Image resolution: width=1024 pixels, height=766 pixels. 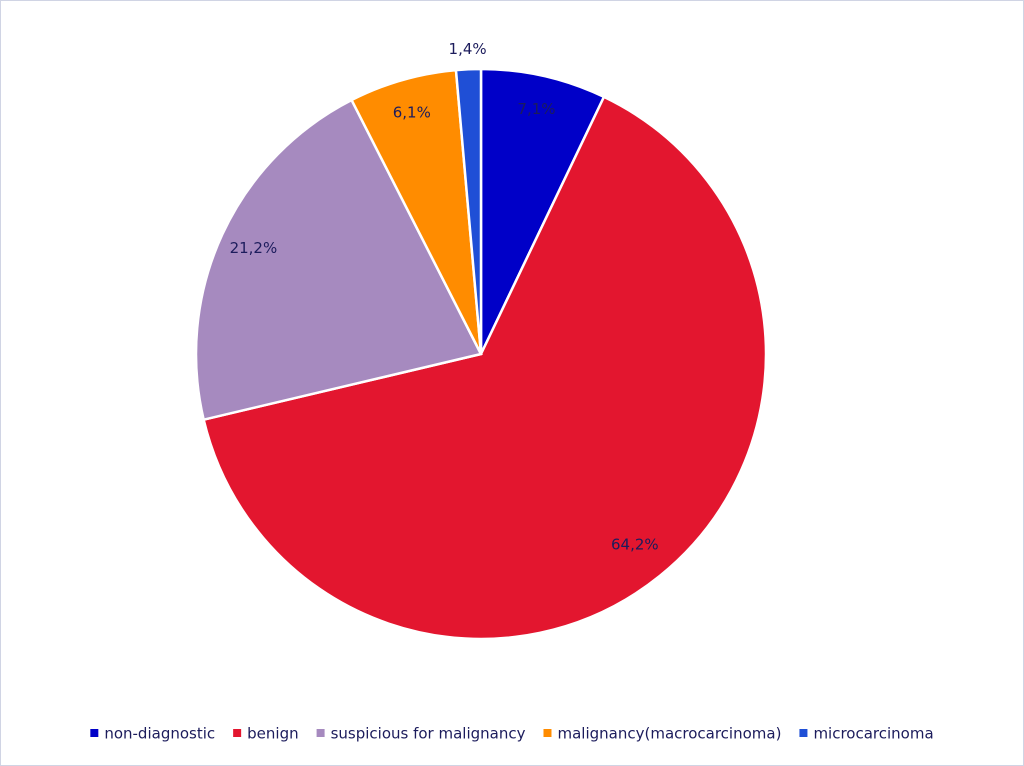 I want to click on legend-label: benign, so click(x=272, y=734).